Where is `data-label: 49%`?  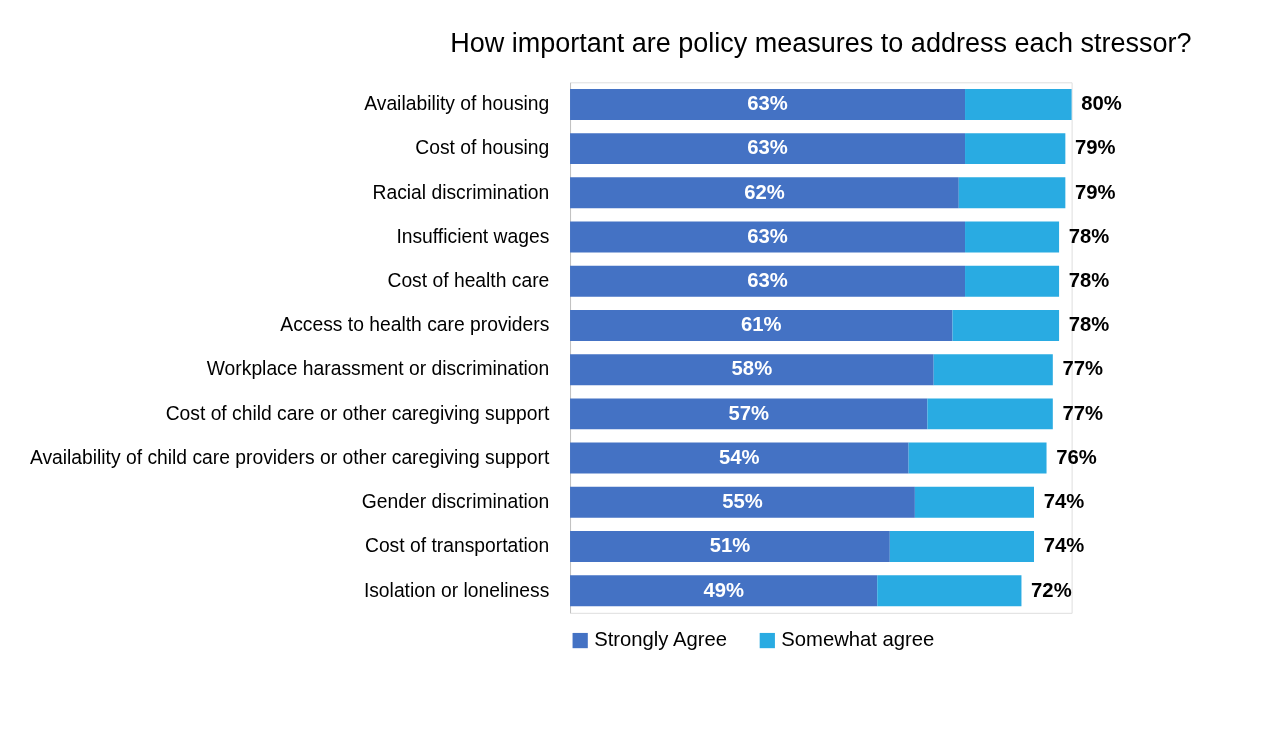 data-label: 49% is located at coordinates (723, 589).